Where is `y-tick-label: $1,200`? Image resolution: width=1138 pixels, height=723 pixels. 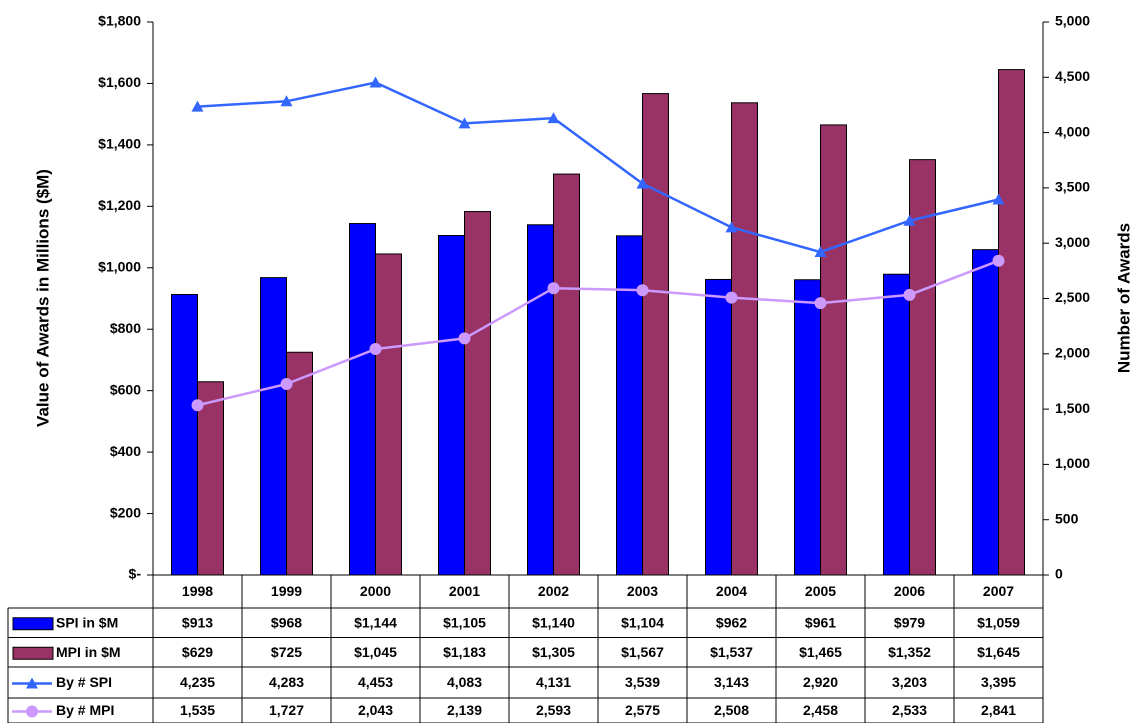
y-tick-label: $1,200 is located at coordinates (119, 205).